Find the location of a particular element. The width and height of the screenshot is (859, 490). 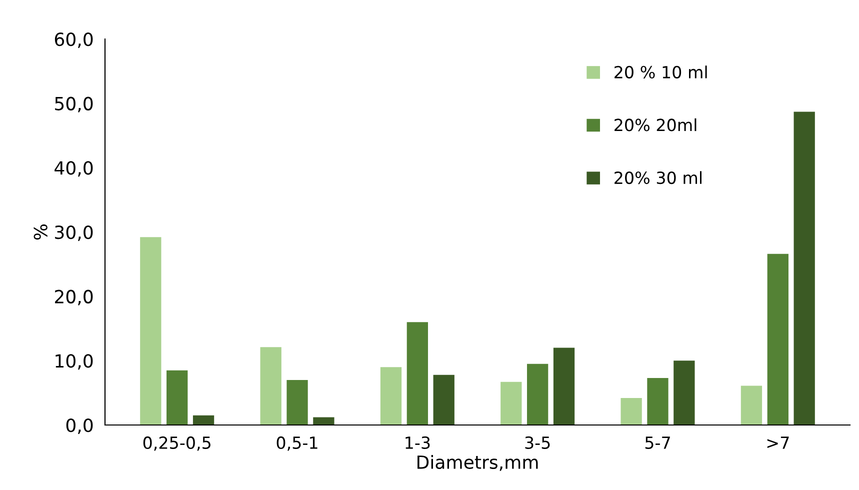

y-tick-label: 30,0 is located at coordinates (74, 233).